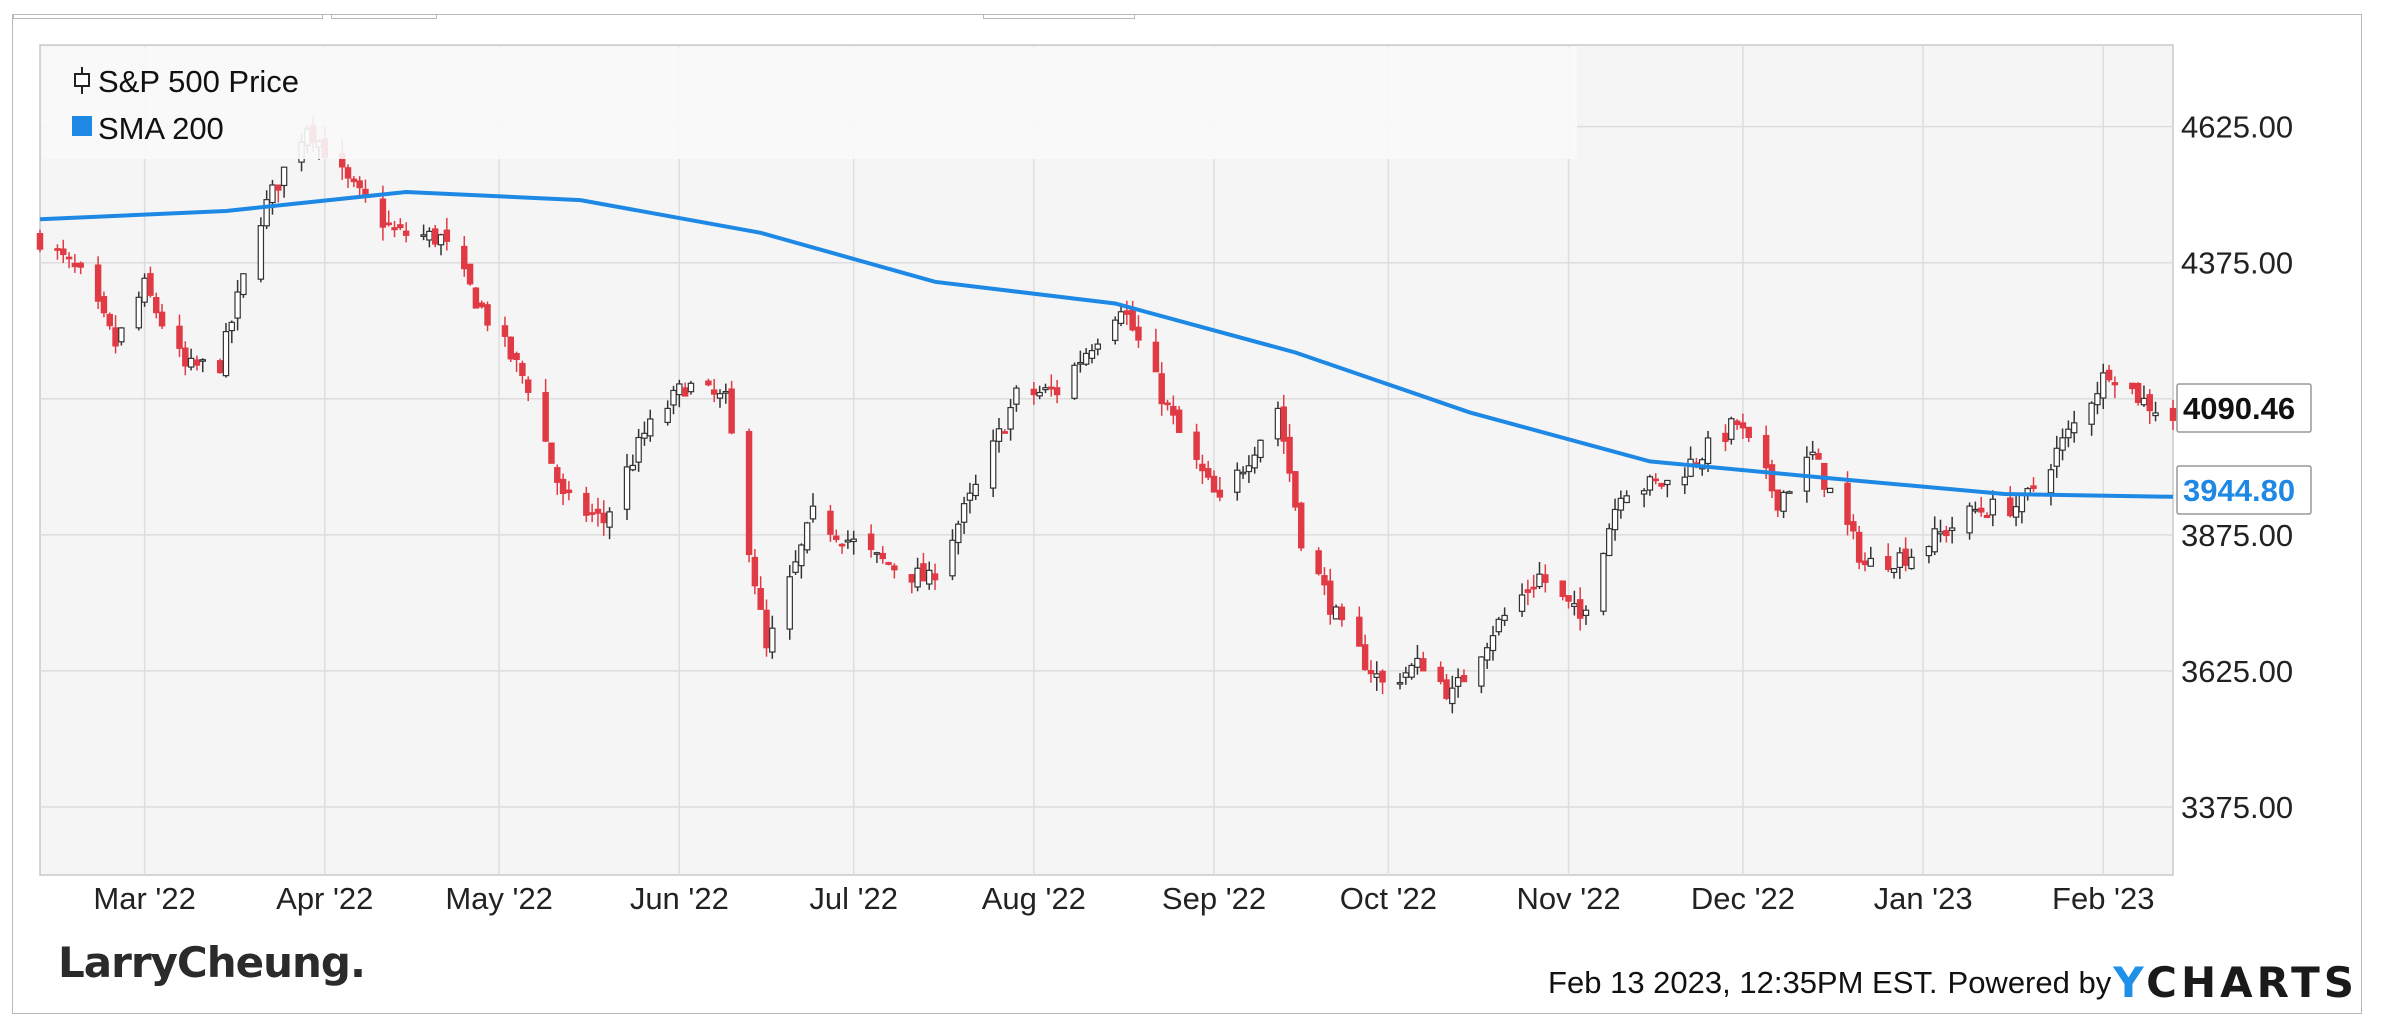  What do you see at coordinates (499, 898) in the screenshot?
I see `x-tick-label: May '22` at bounding box center [499, 898].